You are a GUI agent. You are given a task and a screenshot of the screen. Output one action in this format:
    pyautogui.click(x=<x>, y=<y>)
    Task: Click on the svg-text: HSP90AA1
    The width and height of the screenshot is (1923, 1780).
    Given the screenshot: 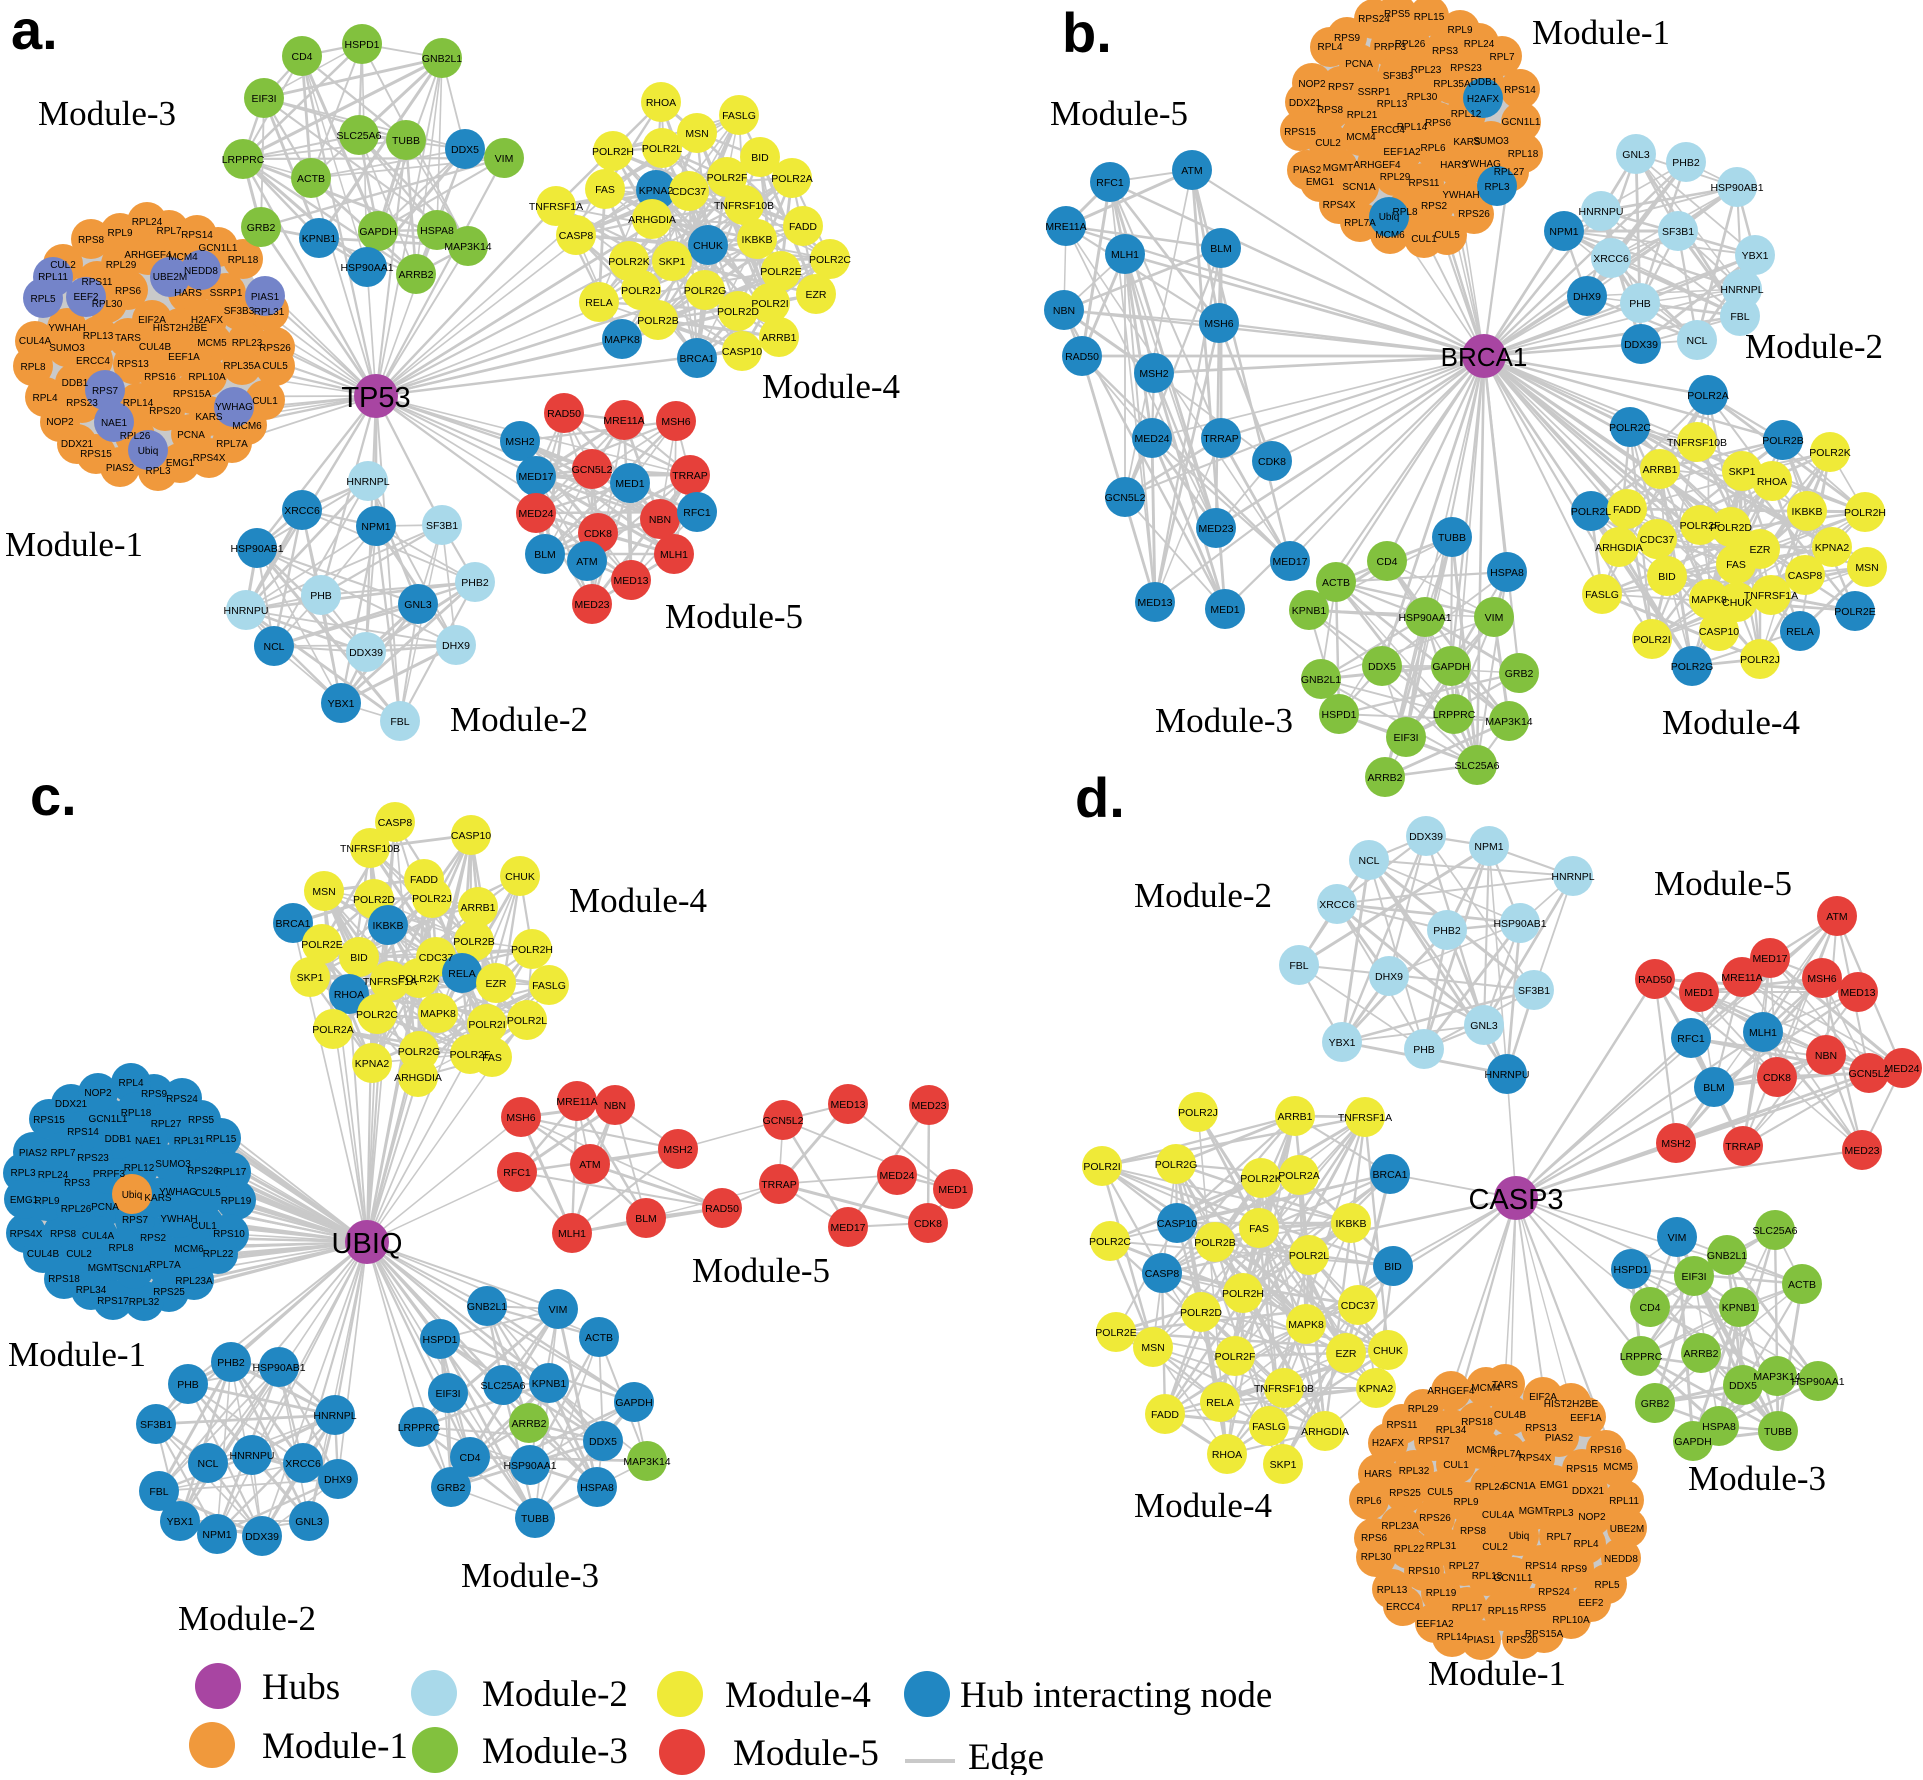 What is the action you would take?
    pyautogui.click(x=529, y=1466)
    